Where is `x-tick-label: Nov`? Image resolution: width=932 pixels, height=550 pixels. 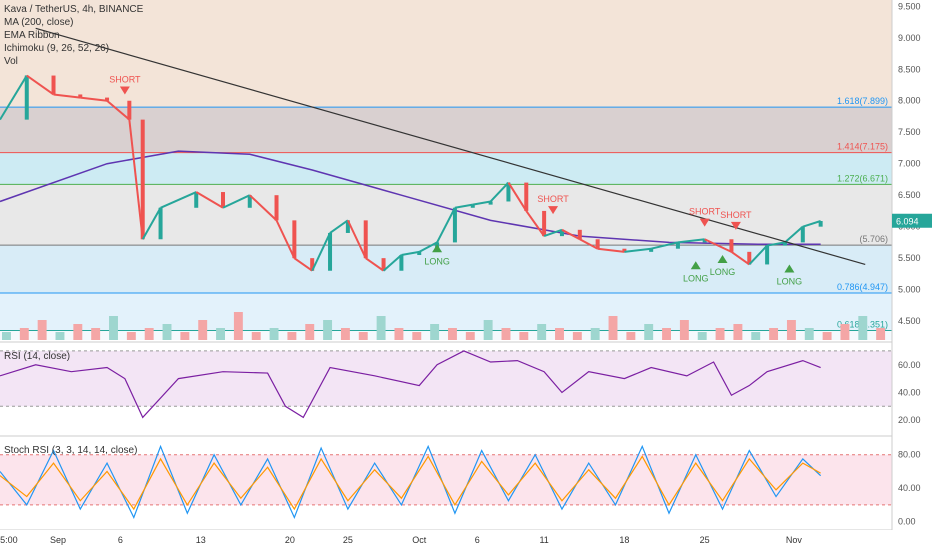 x-tick-label: Nov is located at coordinates (794, 540).